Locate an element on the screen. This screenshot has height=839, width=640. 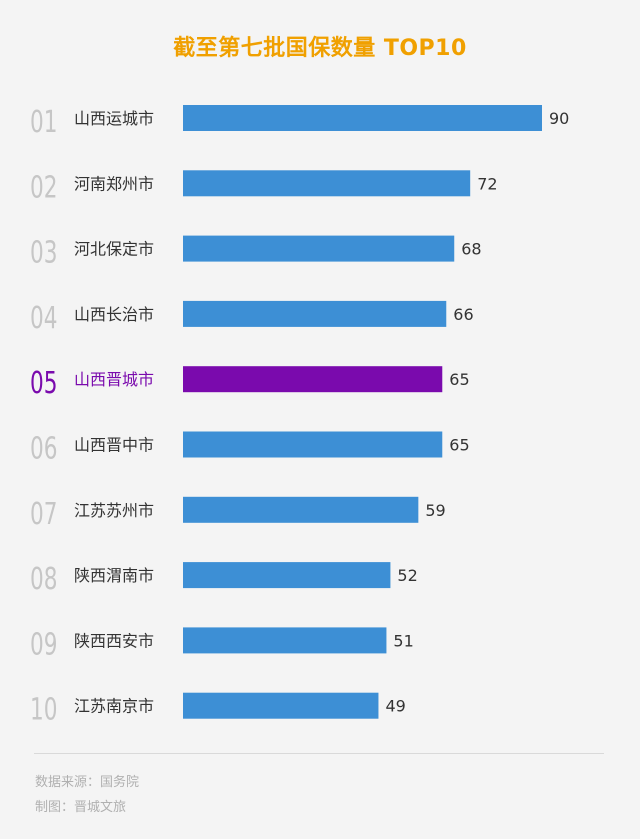
rank-number: 03 is located at coordinates (43, 253).